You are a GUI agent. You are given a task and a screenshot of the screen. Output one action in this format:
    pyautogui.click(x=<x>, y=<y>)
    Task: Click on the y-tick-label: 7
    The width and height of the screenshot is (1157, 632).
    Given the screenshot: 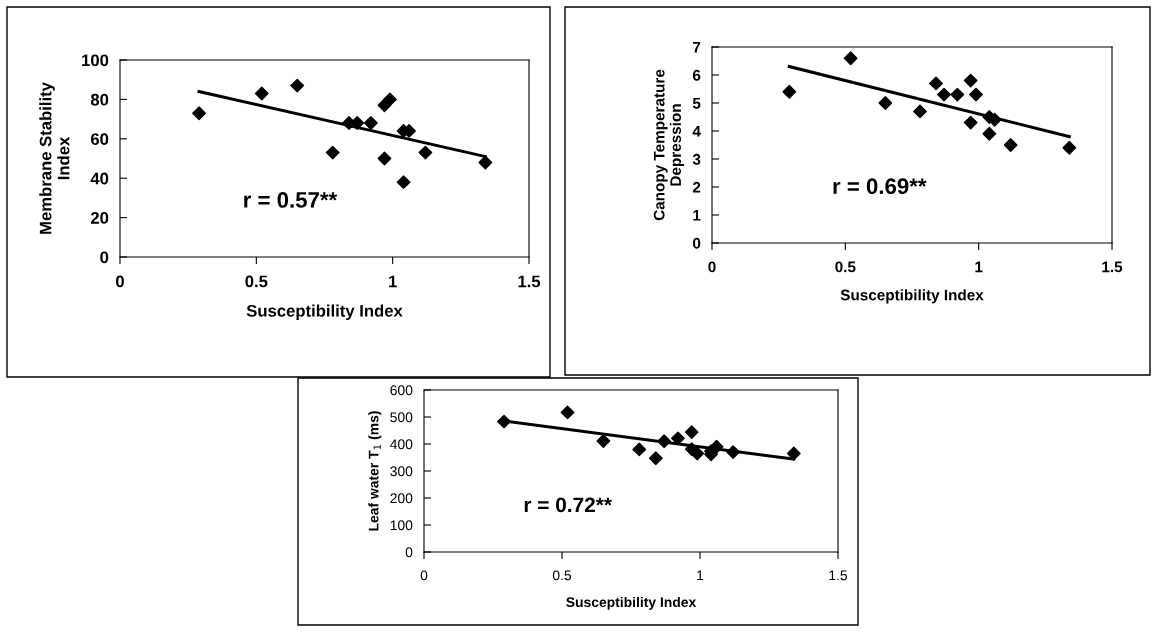 What is the action you would take?
    pyautogui.click(x=697, y=47)
    